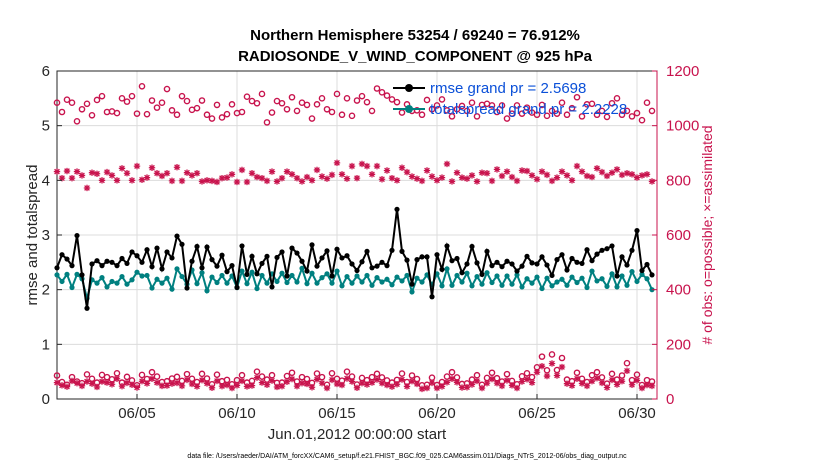 Image resolution: width=830 pixels, height=470 pixels. What do you see at coordinates (437, 413) in the screenshot?
I see `x-tick-label: 06/20` at bounding box center [437, 413].